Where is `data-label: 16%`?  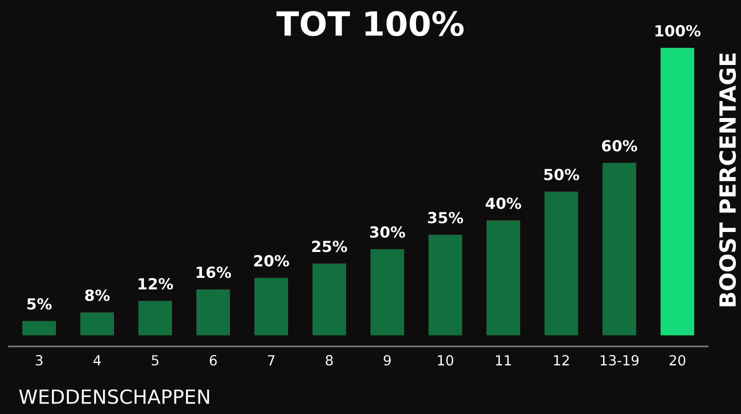 data-label: 16% is located at coordinates (214, 272).